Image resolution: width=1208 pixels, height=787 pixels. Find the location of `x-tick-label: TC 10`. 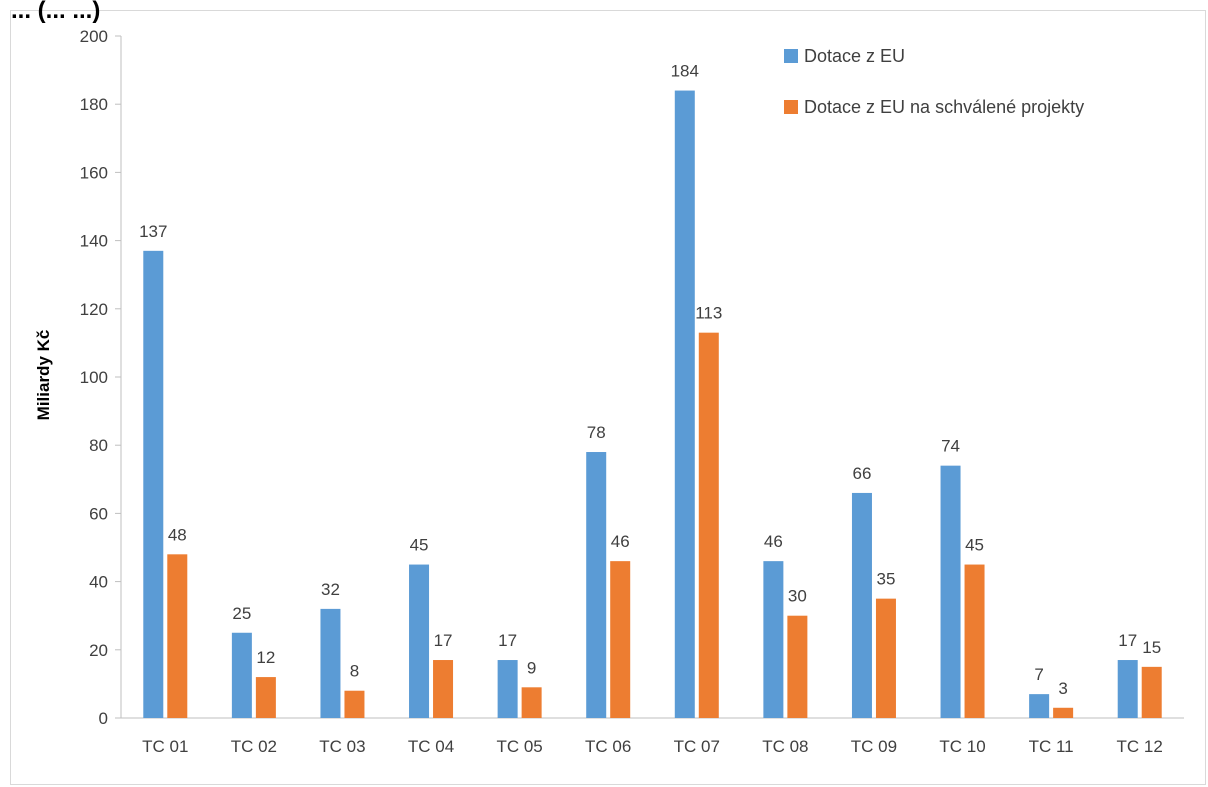

x-tick-label: TC 10 is located at coordinates (962, 746).